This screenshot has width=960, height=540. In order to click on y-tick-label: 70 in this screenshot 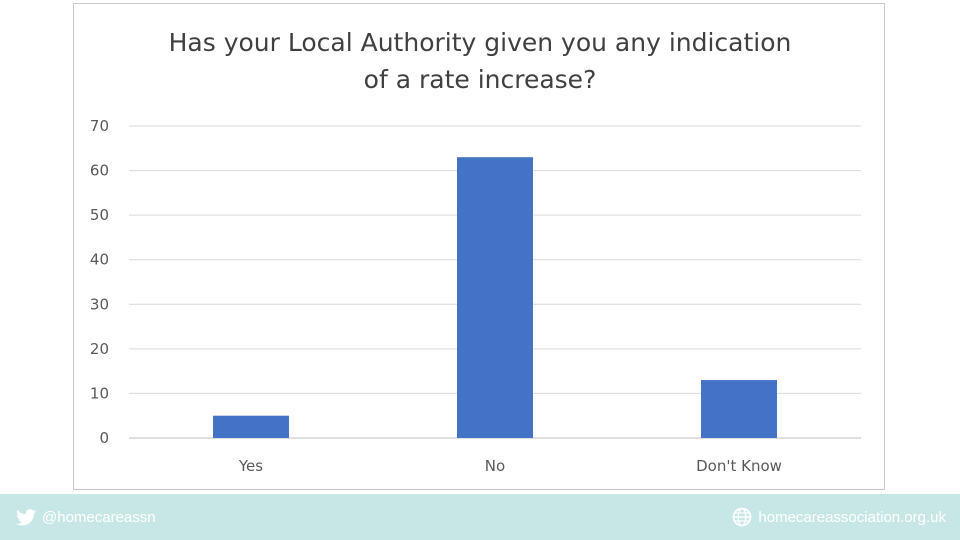, I will do `click(99, 126)`.